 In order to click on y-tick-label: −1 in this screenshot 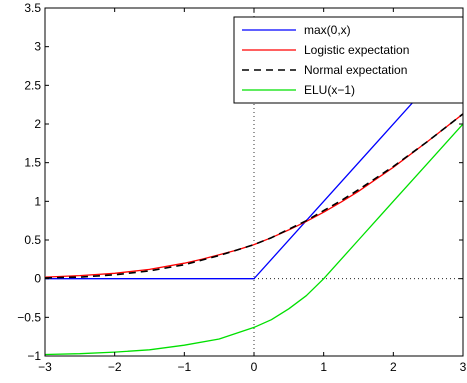, I will do `click(34, 356)`.